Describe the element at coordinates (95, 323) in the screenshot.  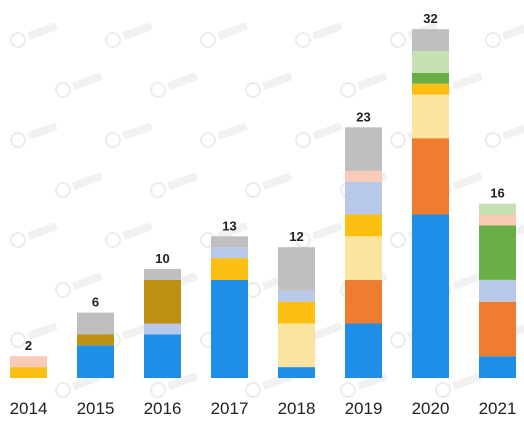
I see `bar-segment-2015-s10` at that location.